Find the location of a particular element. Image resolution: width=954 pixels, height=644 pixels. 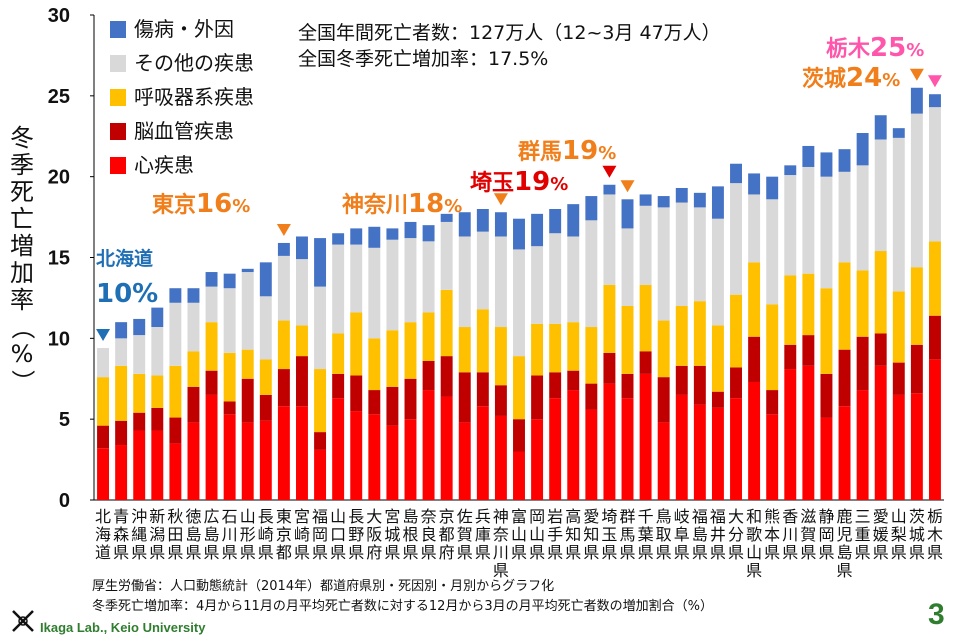

x-tick-label: 島 is located at coordinates (212, 534).